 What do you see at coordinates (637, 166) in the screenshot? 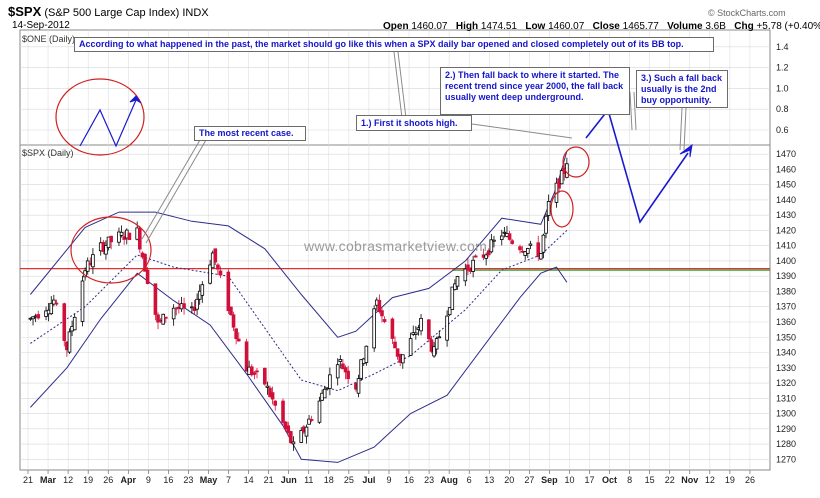
I see `forecast-zigzag` at bounding box center [637, 166].